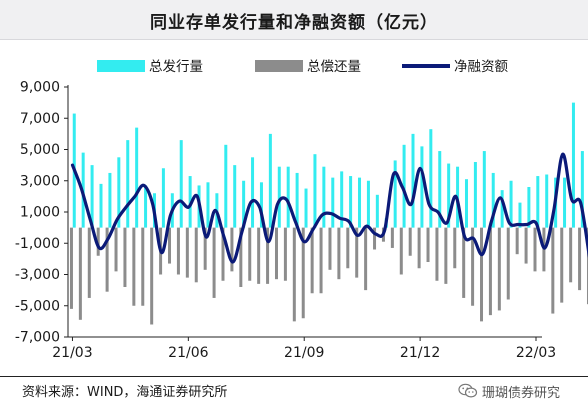  Describe the element at coordinates (279, 66) in the screenshot. I see `legend-repayment-swatch` at that location.